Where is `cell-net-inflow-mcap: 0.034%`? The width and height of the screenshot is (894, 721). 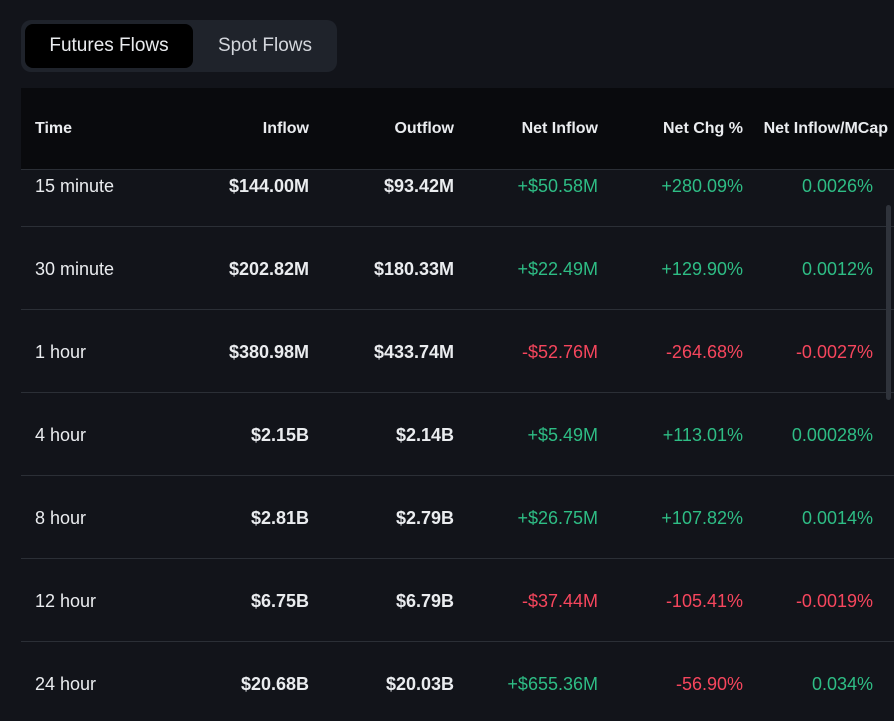
cell-net-inflow-mcap: 0.034% is located at coordinates (842, 684).